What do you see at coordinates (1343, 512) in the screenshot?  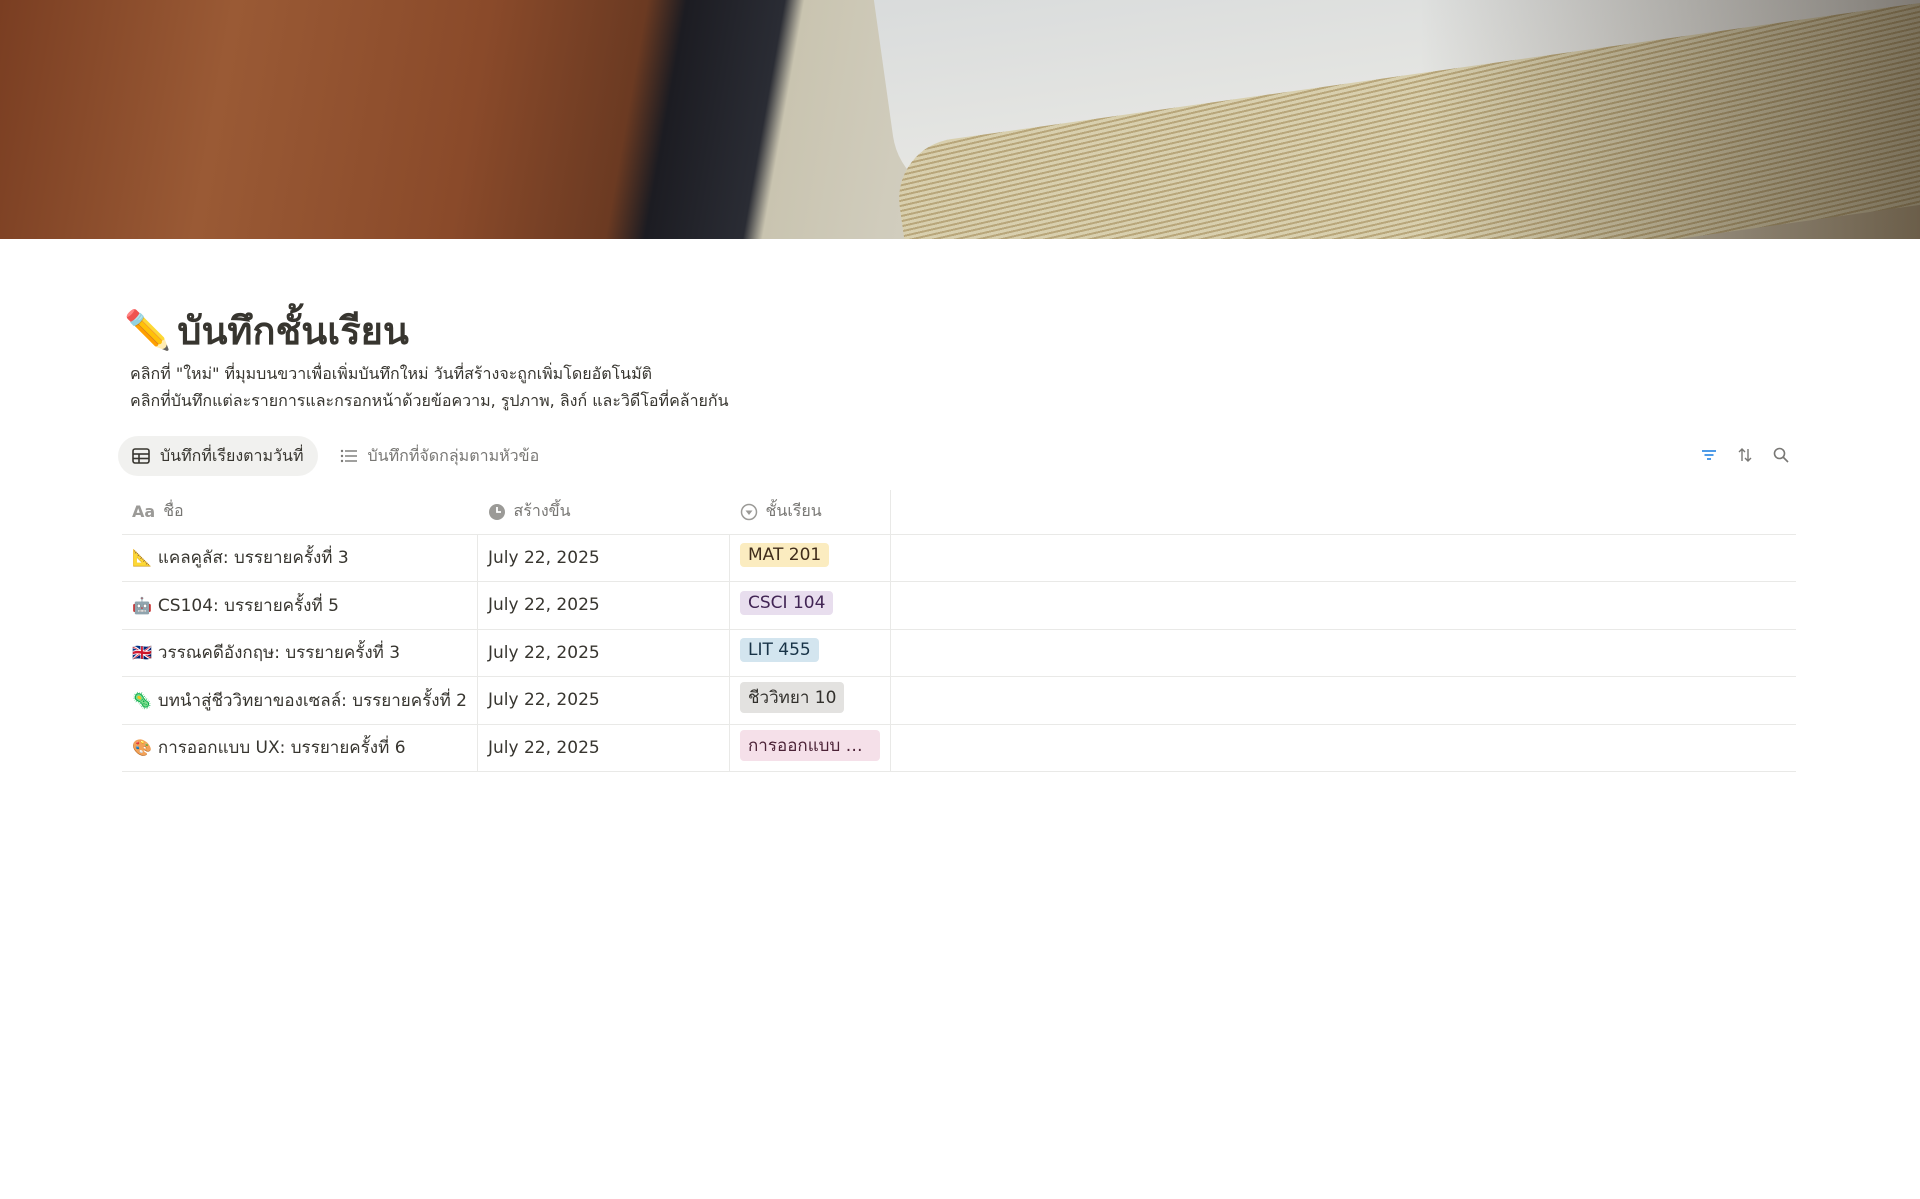 I see `column-header-empty` at bounding box center [1343, 512].